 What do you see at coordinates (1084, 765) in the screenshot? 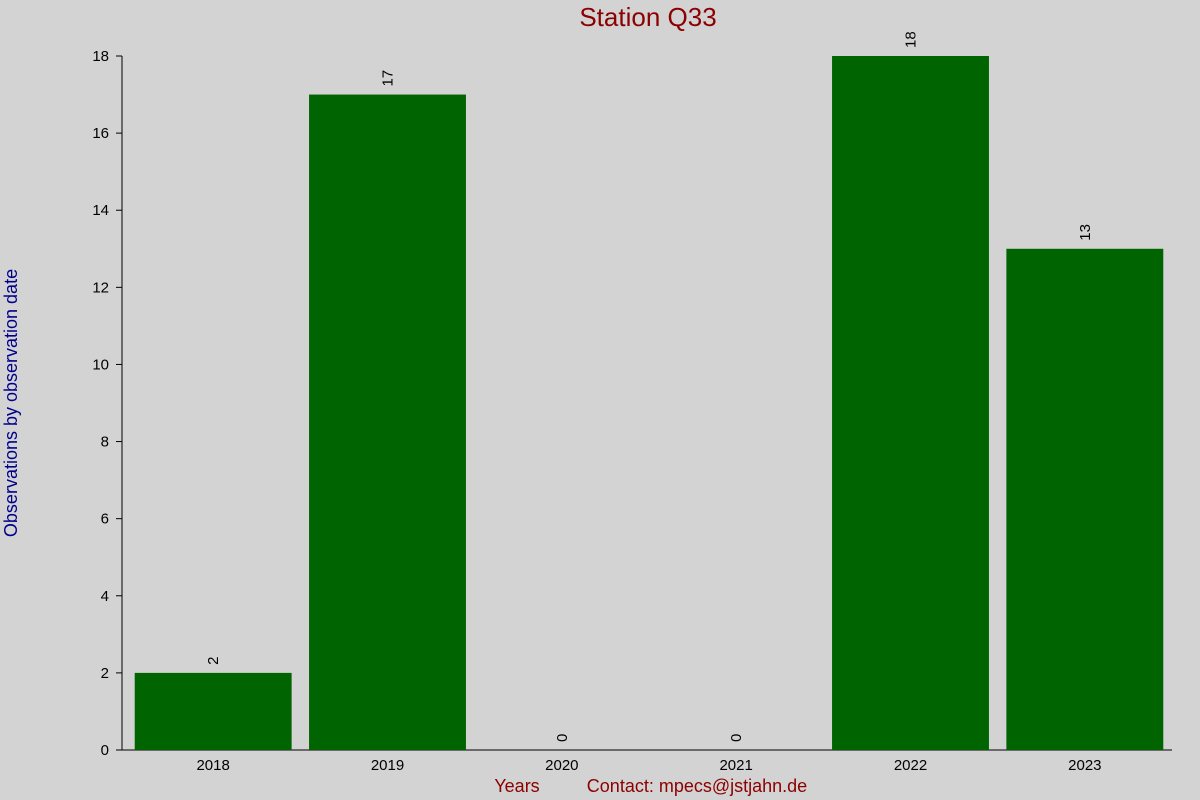
I see `x-tick-label: 2023` at bounding box center [1084, 765].